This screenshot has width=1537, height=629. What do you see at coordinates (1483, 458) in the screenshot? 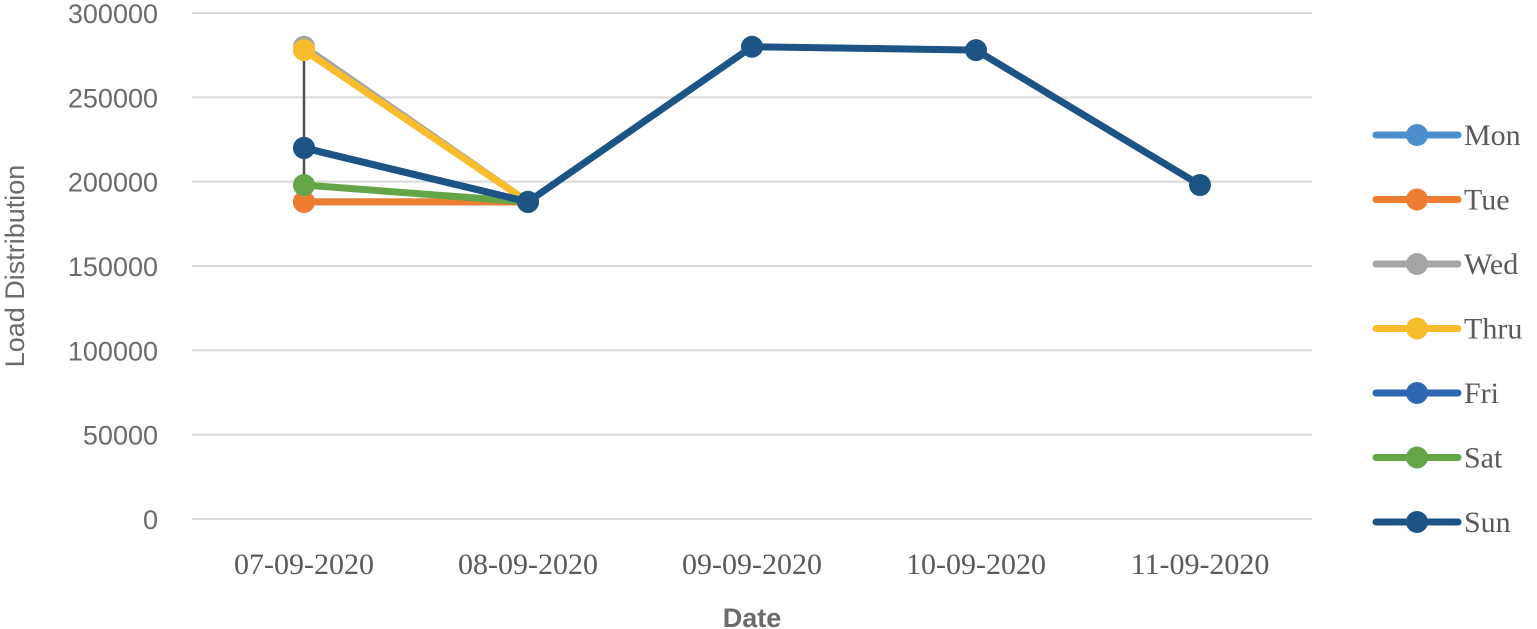
I see `legend-label: Sat` at bounding box center [1483, 458].